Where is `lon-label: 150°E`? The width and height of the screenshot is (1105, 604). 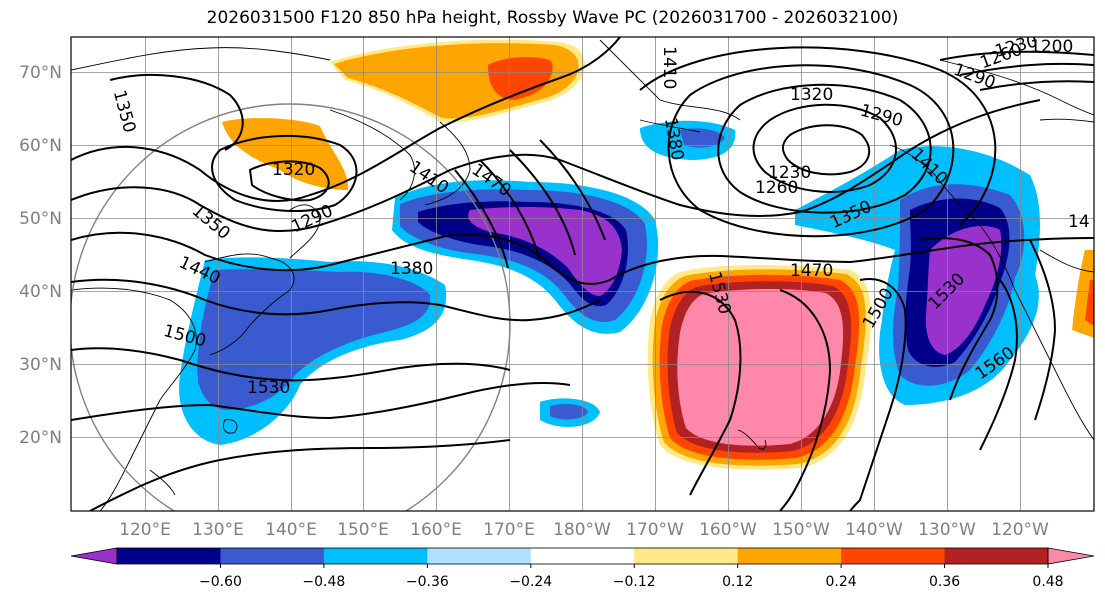
lon-label: 150°E is located at coordinates (363, 530).